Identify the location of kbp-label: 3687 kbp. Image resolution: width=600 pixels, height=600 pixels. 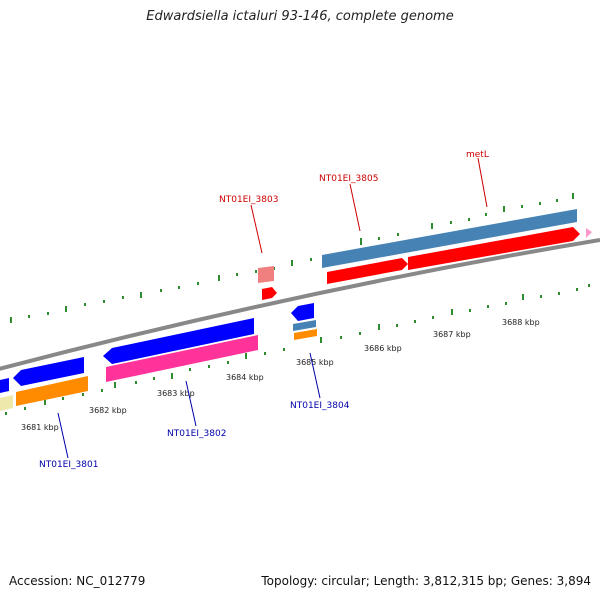
(452, 334).